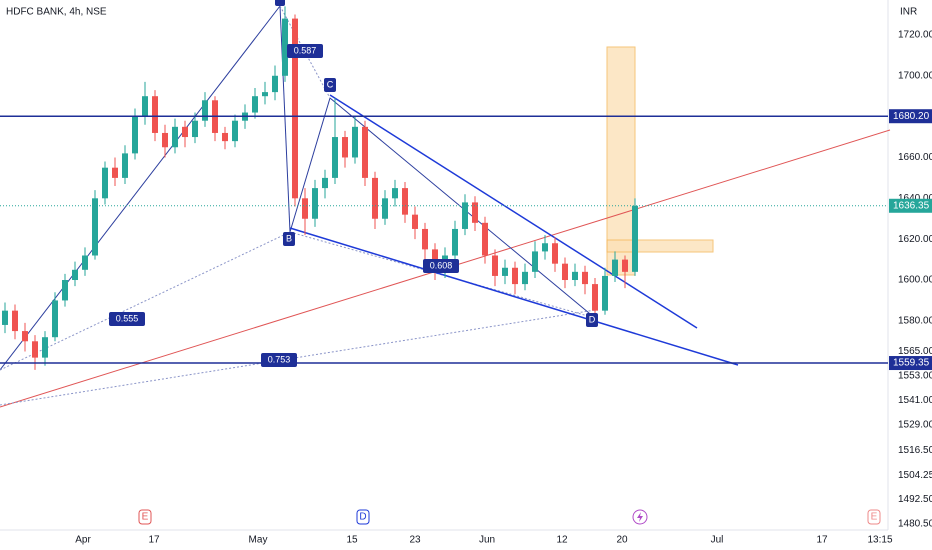  Describe the element at coordinates (640, 517) in the screenshot. I see `event-bolt` at that location.